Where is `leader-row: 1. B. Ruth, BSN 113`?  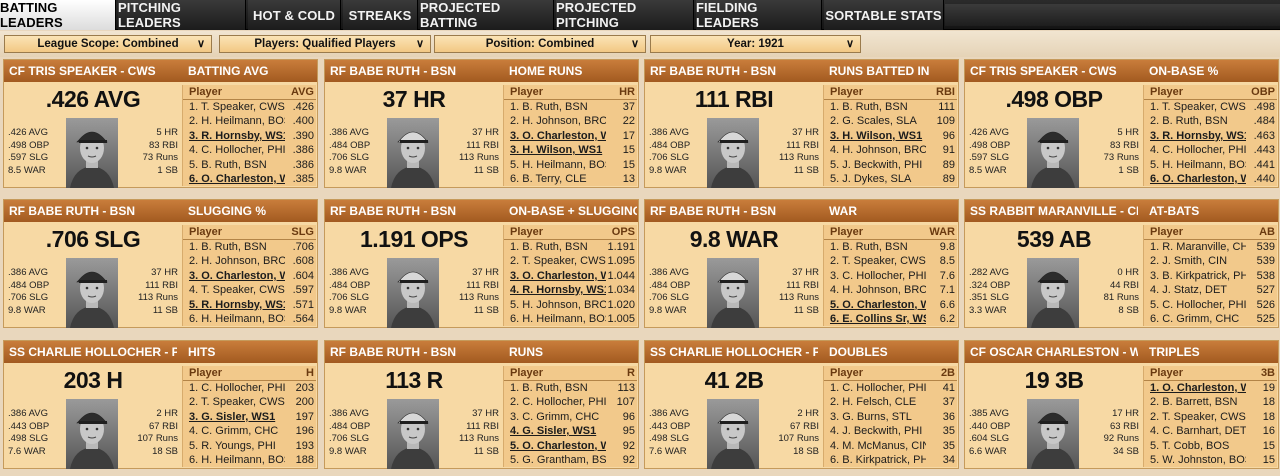
leader-row: 1. B. Ruth, BSN 113 is located at coordinates (570, 388).